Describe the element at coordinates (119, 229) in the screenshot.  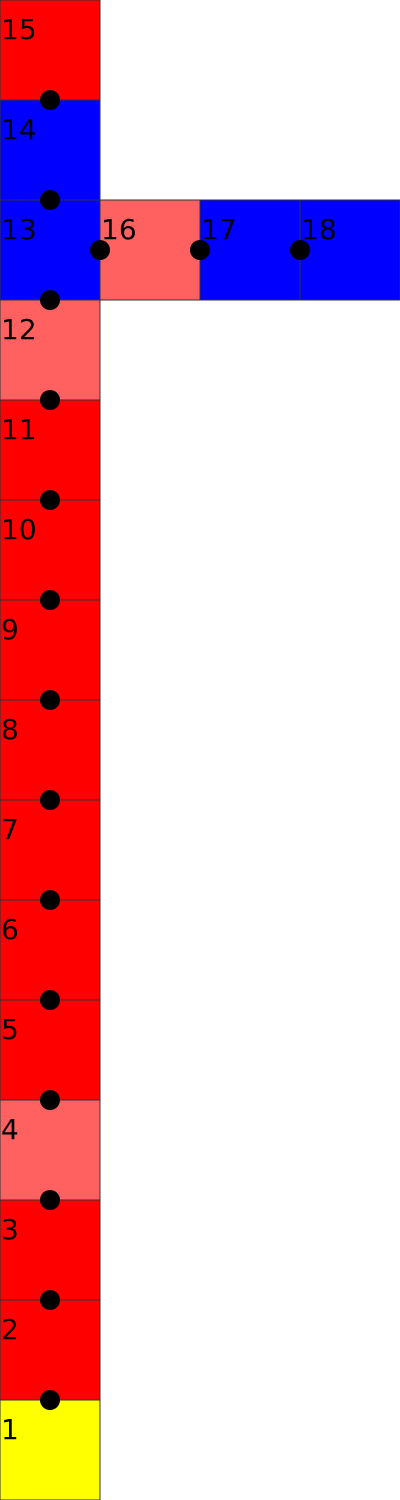
I see `cell-16-label: 16` at that location.